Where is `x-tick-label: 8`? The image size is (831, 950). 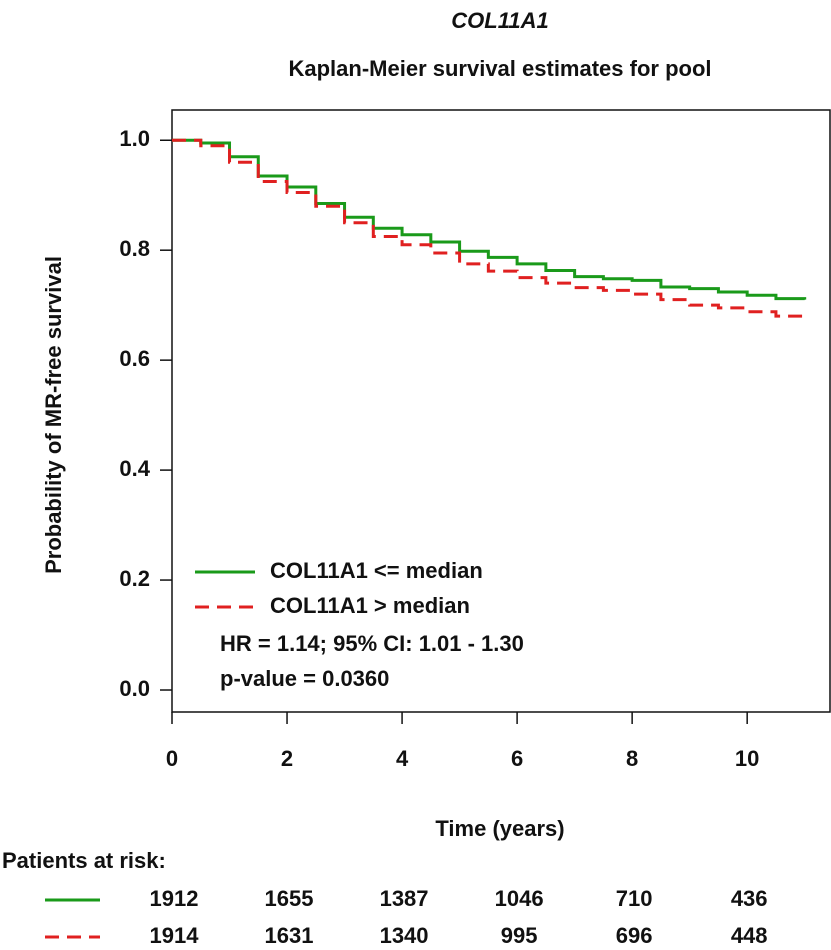
x-tick-label: 8 is located at coordinates (632, 758).